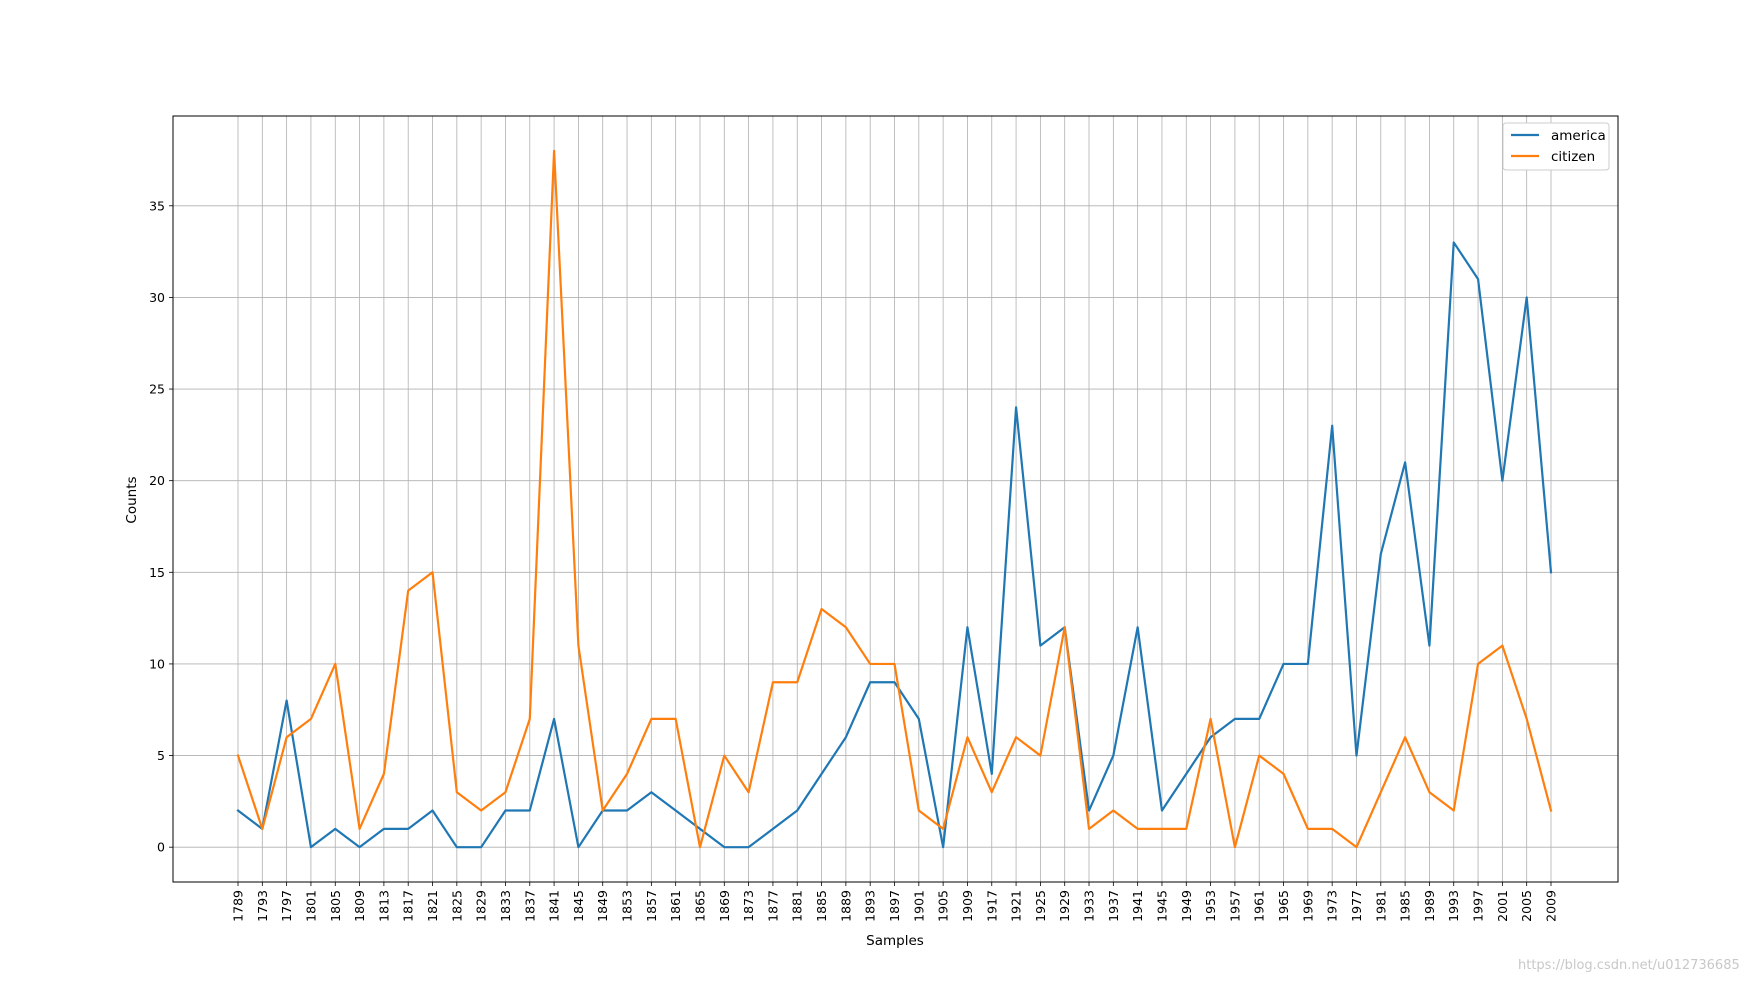  Describe the element at coordinates (870, 906) in the screenshot. I see `x-tick-label: 1893` at that location.